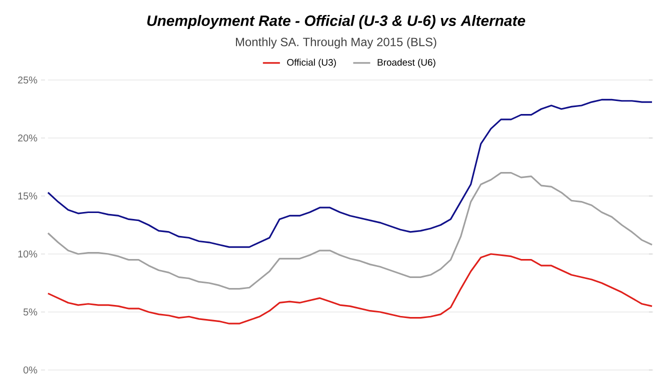  What do you see at coordinates (30, 370) in the screenshot?
I see `y-tick-label: 0%` at bounding box center [30, 370].